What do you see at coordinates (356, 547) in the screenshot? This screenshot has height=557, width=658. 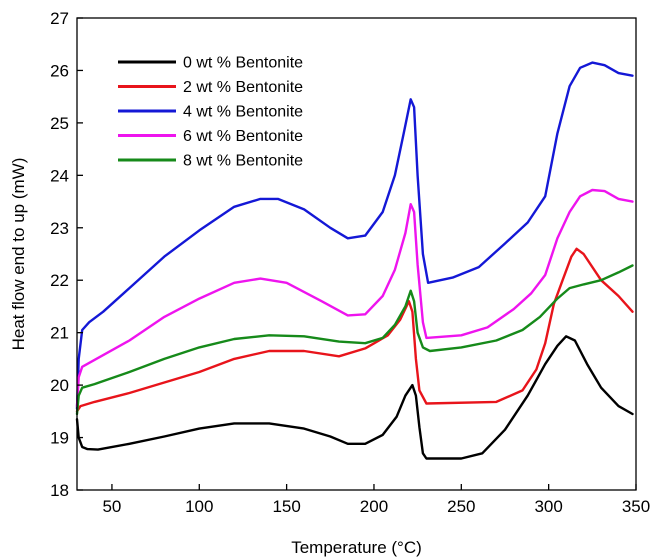 I see `x-axis-title: Temperature (°C)` at bounding box center [356, 547].